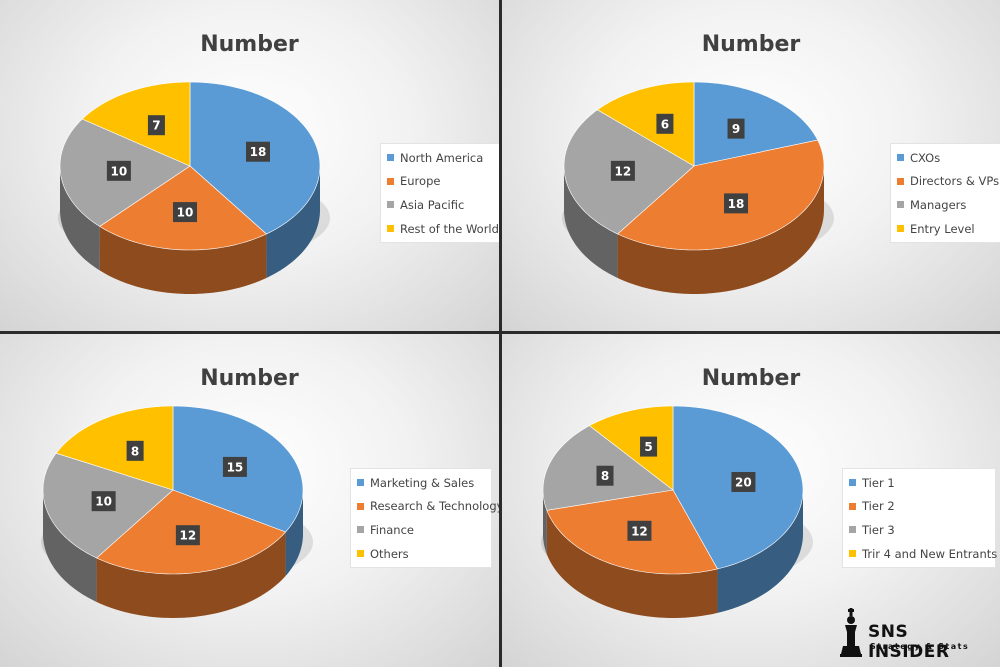 The image size is (1000, 667). I want to click on legend-label: North America, so click(442, 157).